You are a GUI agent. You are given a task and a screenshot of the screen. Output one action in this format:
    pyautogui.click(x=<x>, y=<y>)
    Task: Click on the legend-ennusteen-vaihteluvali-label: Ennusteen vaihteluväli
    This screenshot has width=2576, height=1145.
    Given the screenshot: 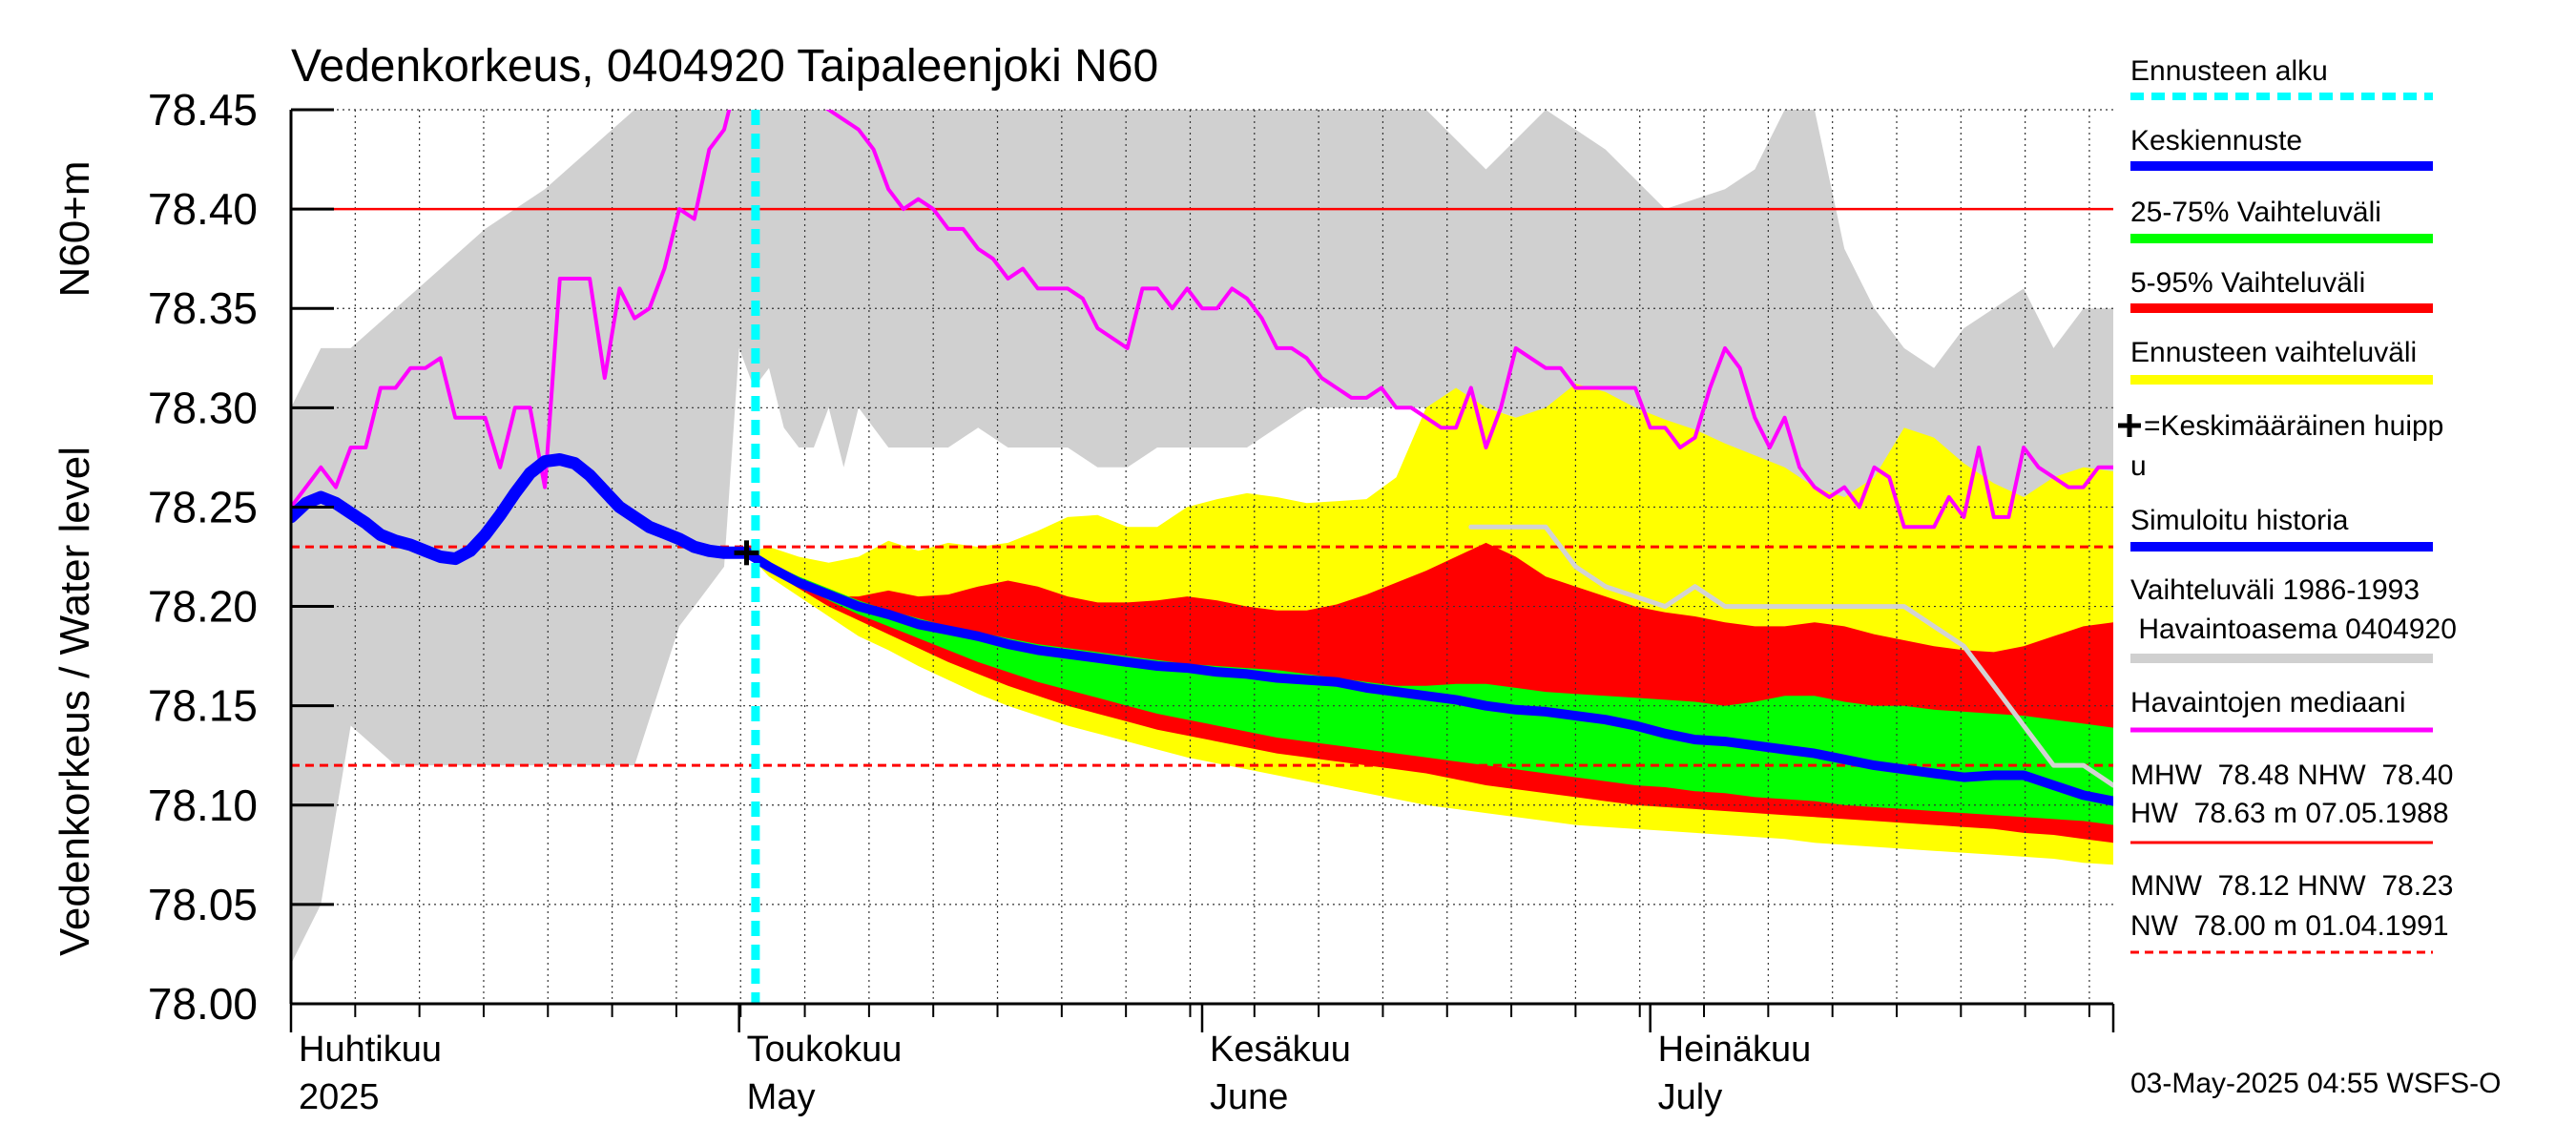 What is the action you would take?
    pyautogui.click(x=2273, y=352)
    